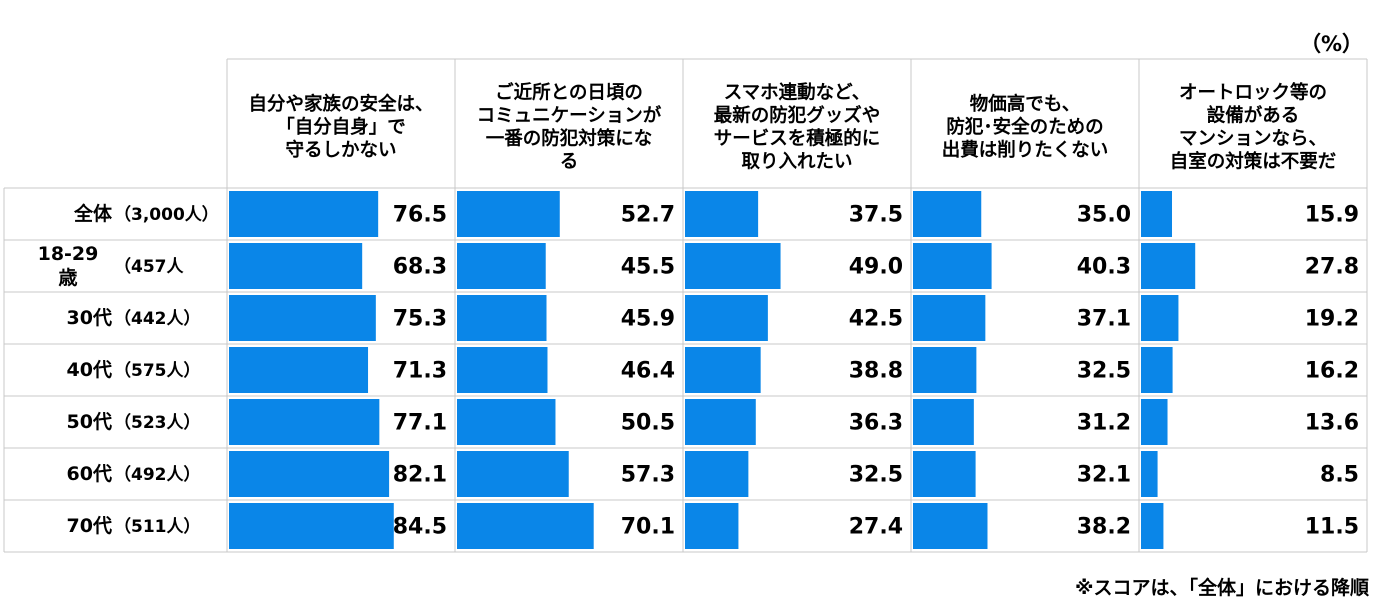 The image size is (1391, 616). I want to click on column-header-line: 「自分自身」で, so click(341, 127).